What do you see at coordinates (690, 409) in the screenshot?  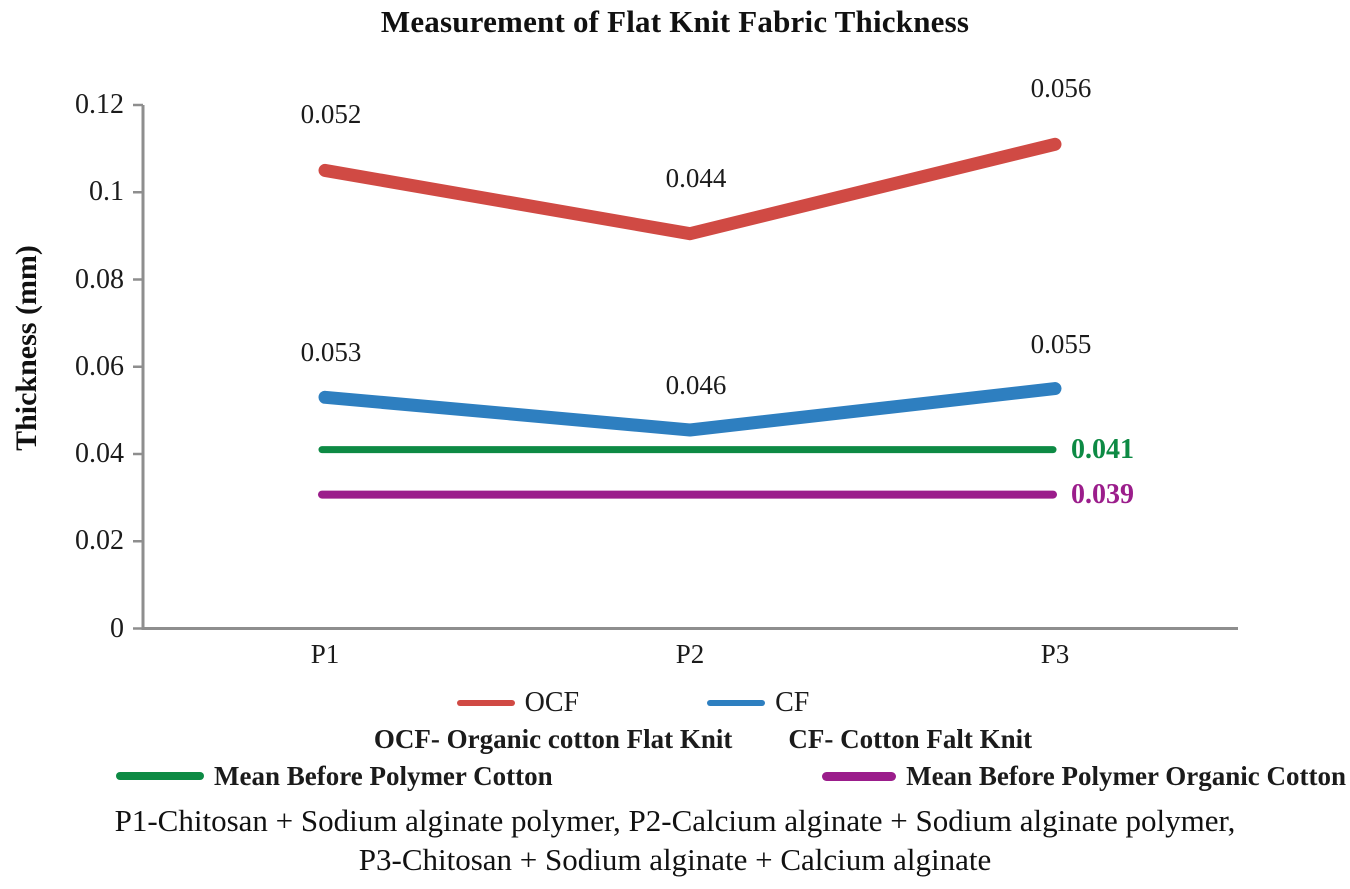 I see `series-line-cf` at bounding box center [690, 409].